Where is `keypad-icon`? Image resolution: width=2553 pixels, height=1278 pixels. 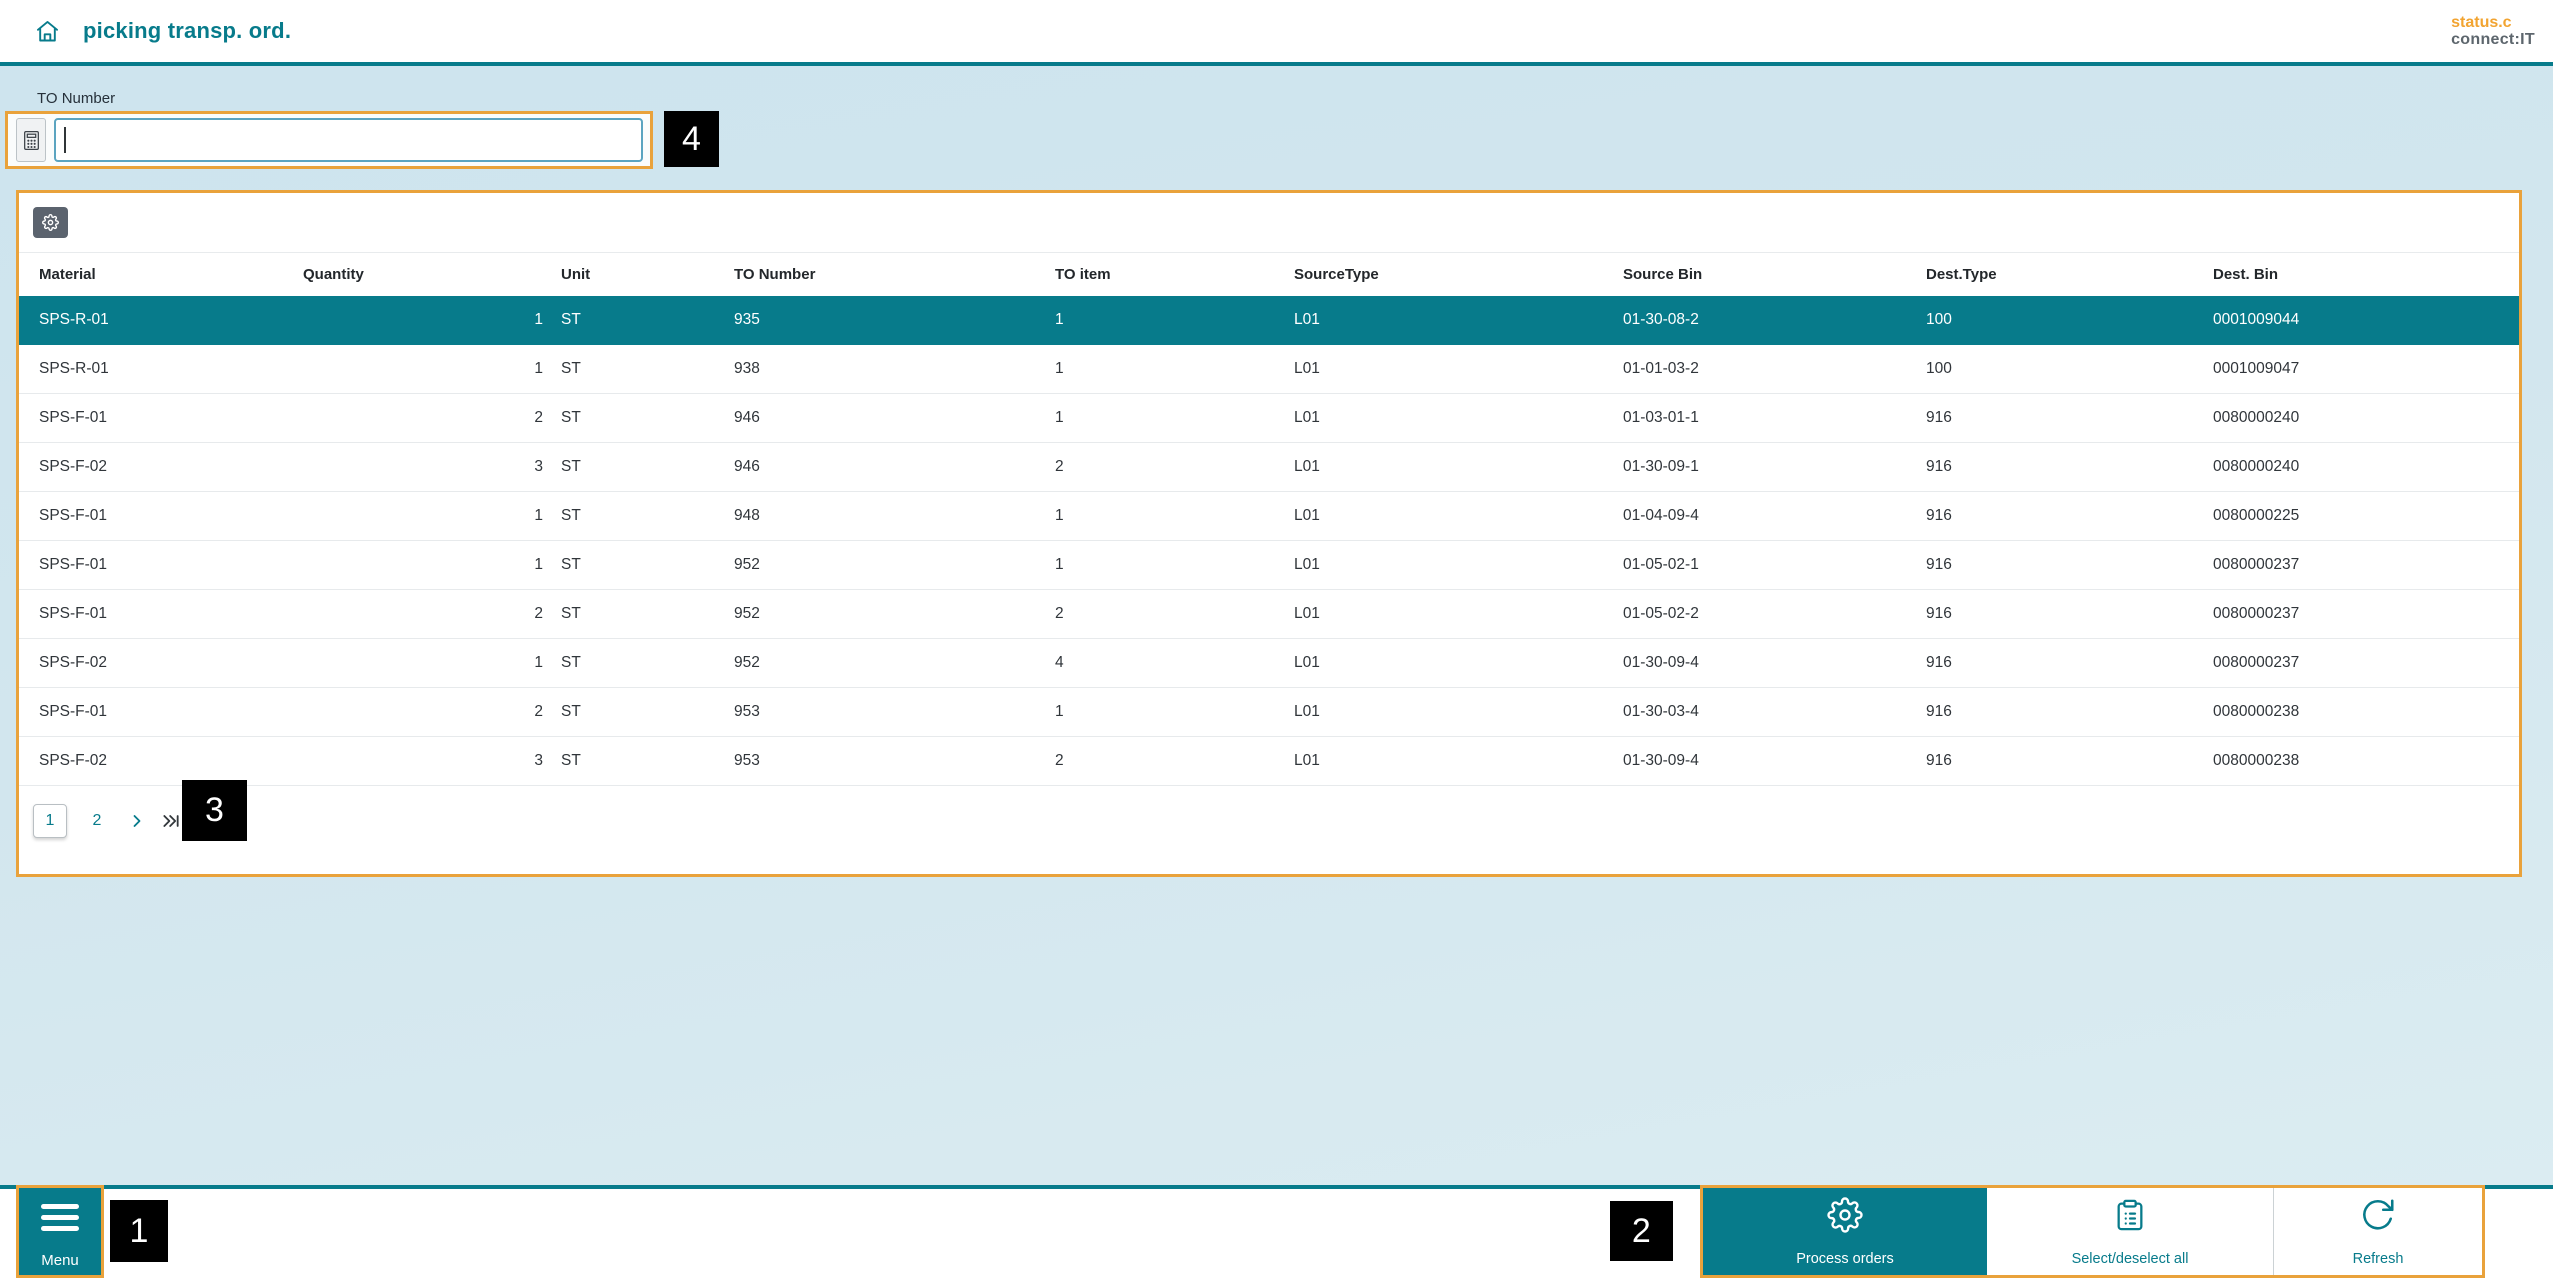
keypad-icon is located at coordinates (31, 140).